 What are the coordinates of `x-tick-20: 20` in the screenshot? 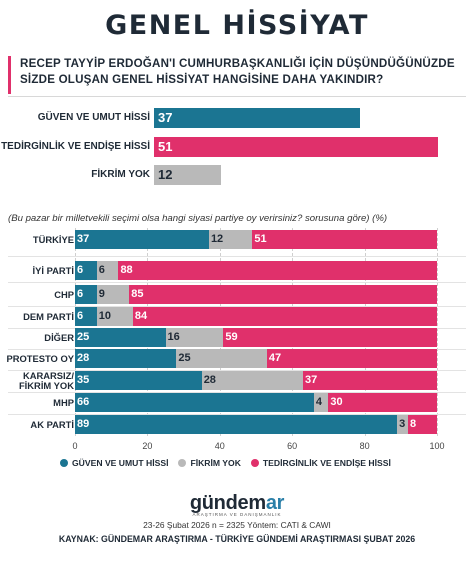 It's located at (147, 446).